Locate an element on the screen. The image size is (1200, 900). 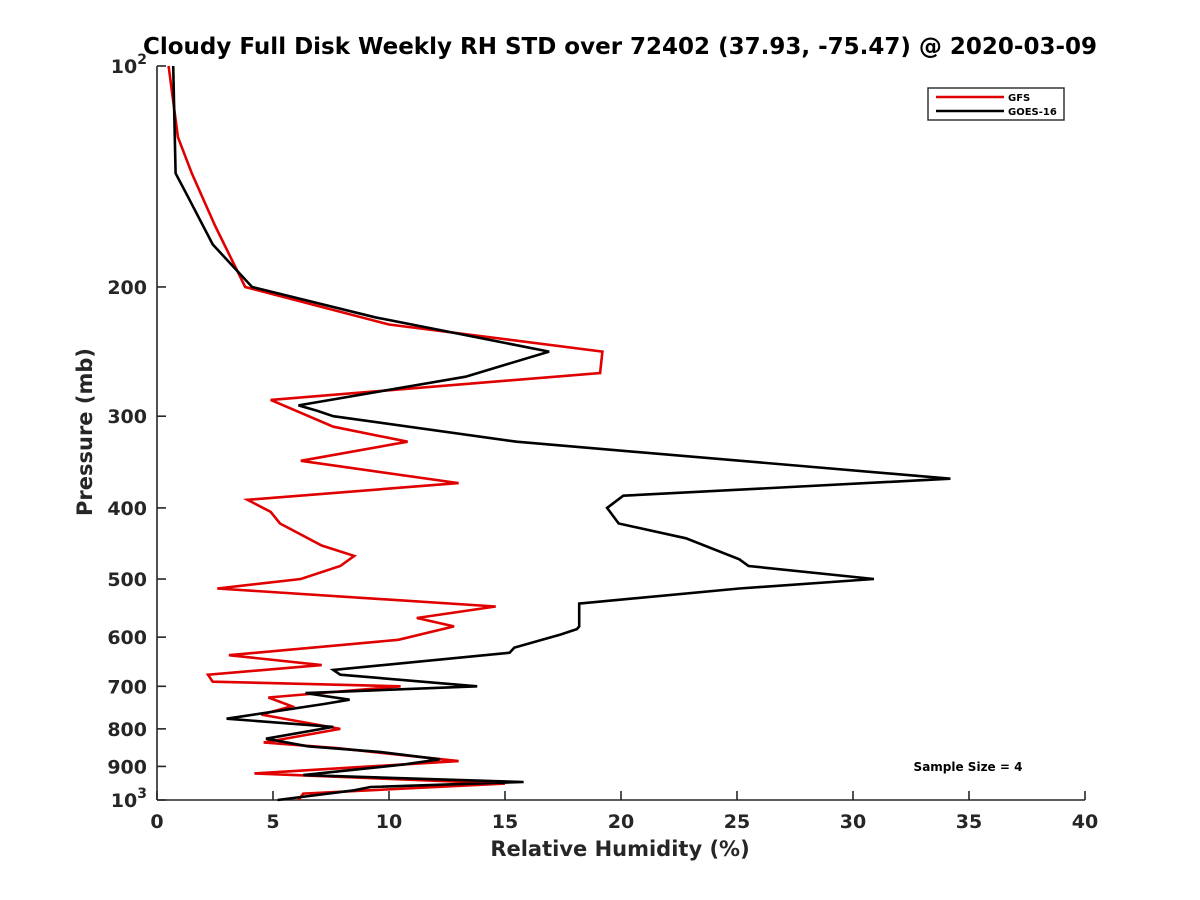
legend-label: GOES-16 is located at coordinates (1032, 112).